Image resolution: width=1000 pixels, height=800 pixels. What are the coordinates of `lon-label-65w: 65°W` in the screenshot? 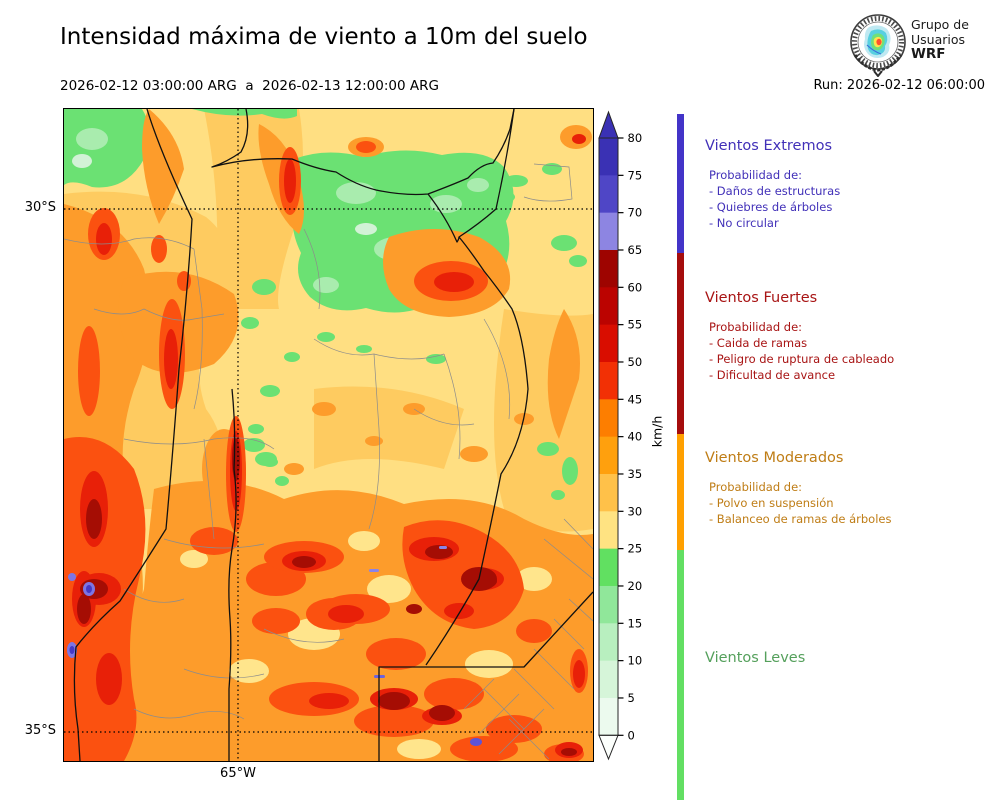 It's located at (238, 773).